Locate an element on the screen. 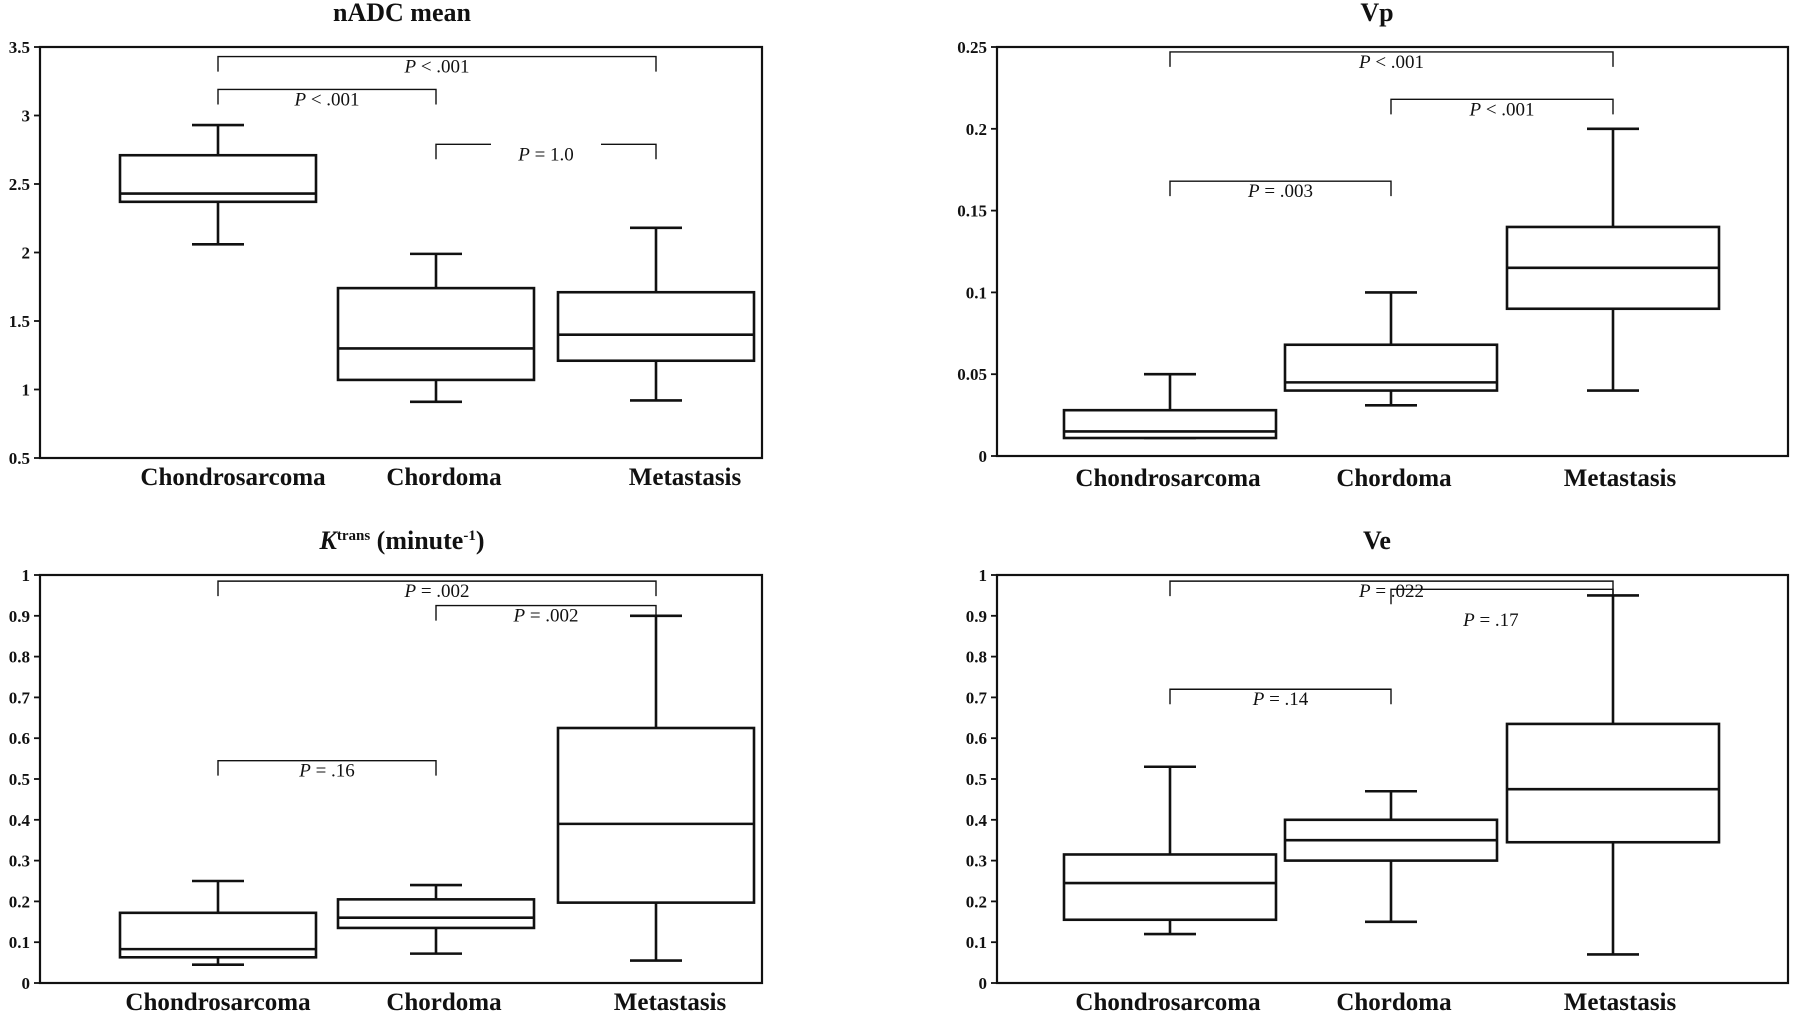 The image size is (1800, 1015). chart-title: Ktrans (minute-1) is located at coordinates (401, 540).